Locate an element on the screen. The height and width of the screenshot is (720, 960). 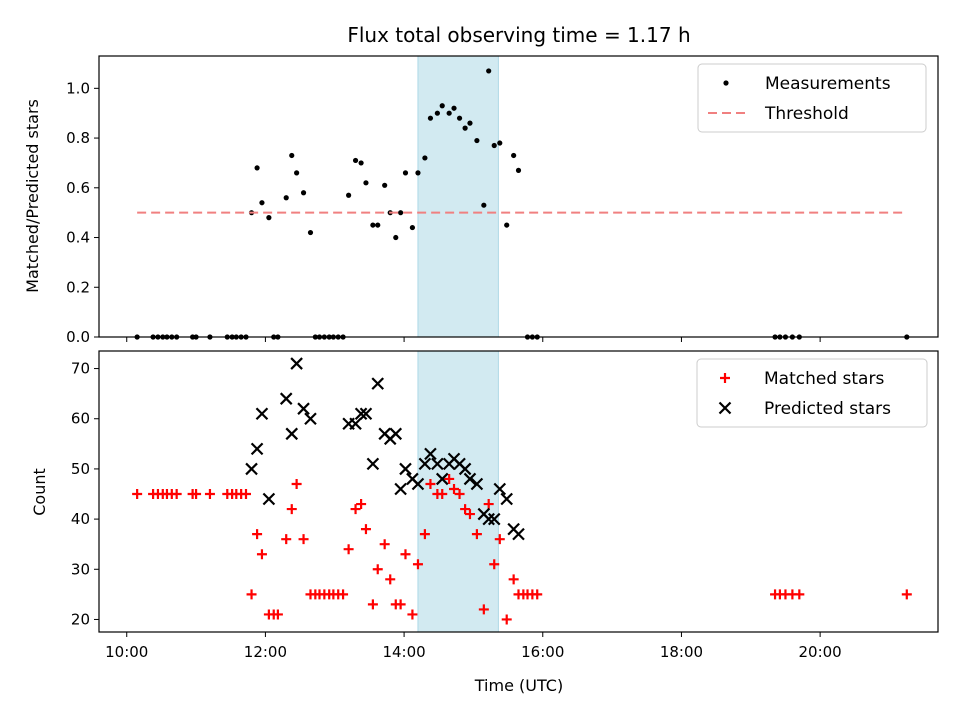
top-y-tick-label: 0.4 is located at coordinates (78, 238).